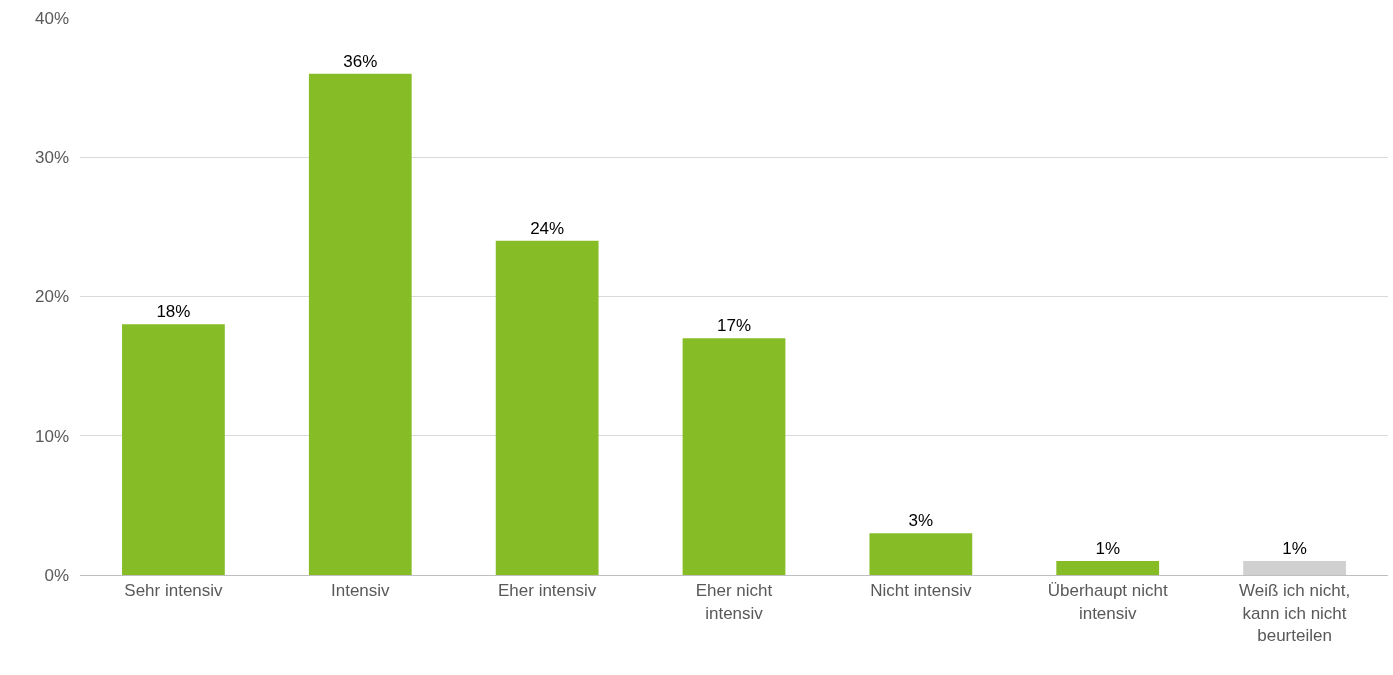  What do you see at coordinates (51, 297) in the screenshot?
I see `y-tick-label: 20%` at bounding box center [51, 297].